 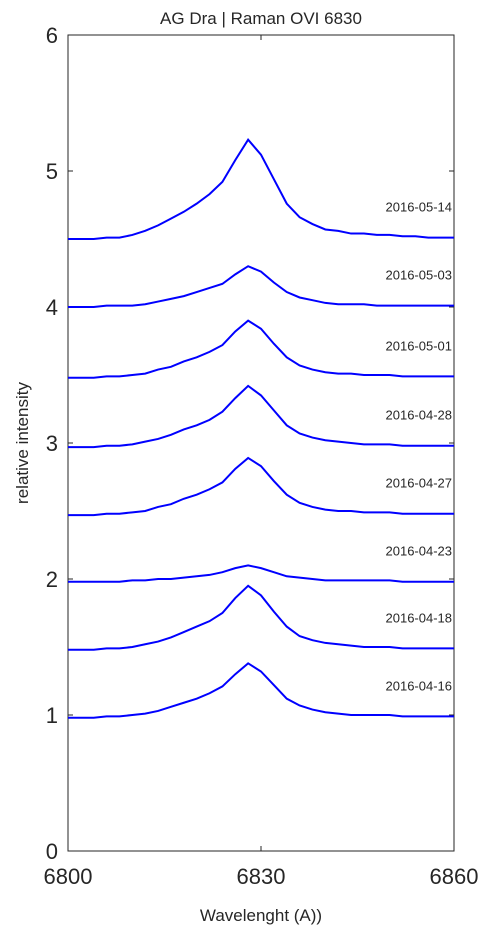 I want to click on series-label: 2016-04-28, so click(x=419, y=415).